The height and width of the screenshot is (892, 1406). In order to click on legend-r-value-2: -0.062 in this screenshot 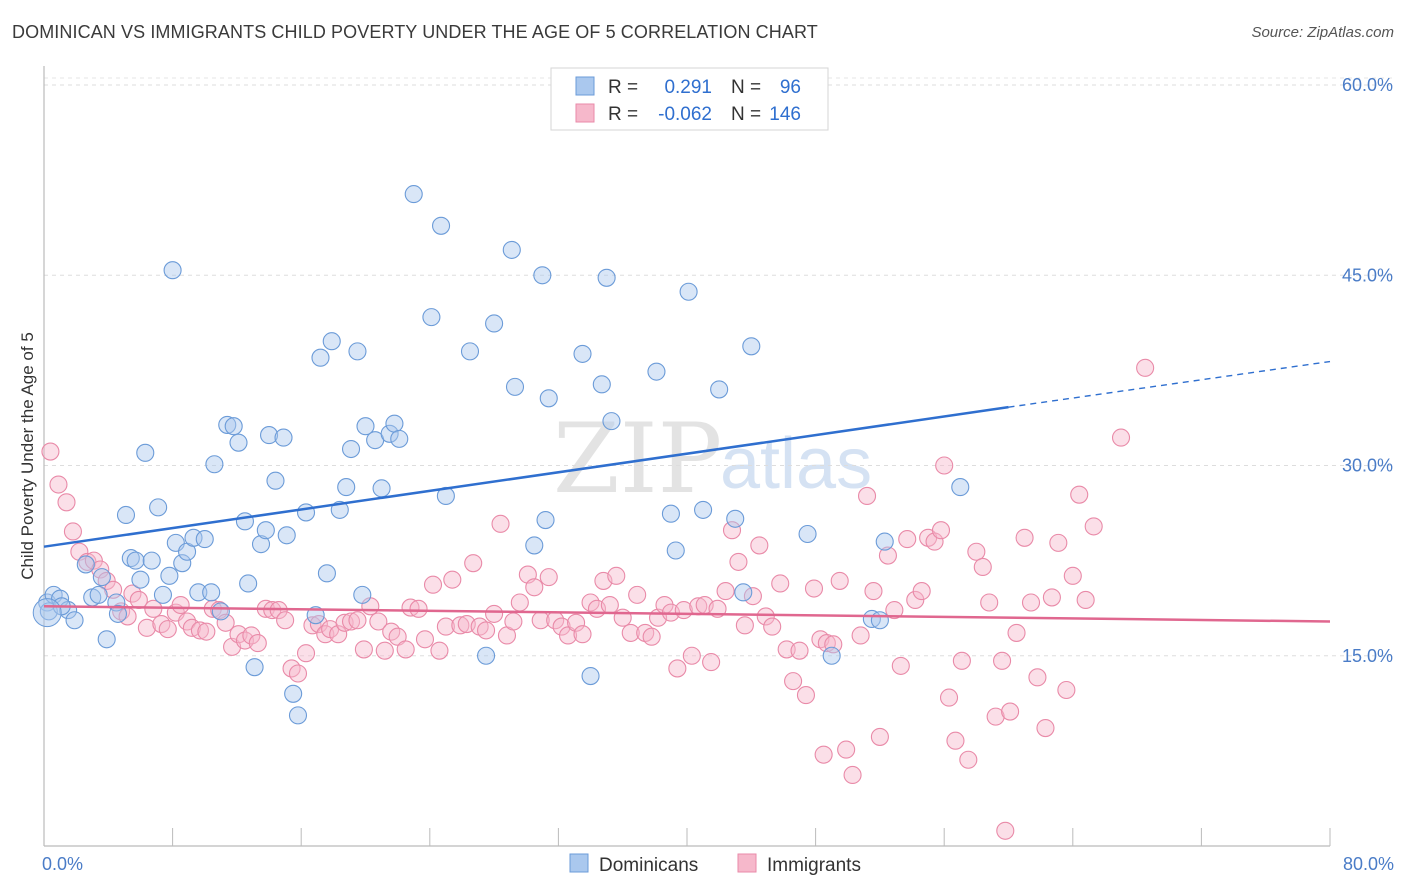, I will do `click(685, 114)`.